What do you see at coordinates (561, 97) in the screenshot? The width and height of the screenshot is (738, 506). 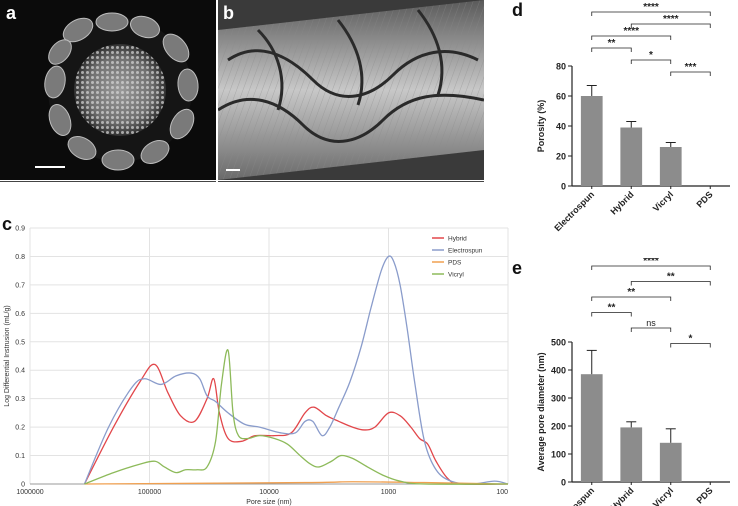 I see `y-tick-label: 60` at bounding box center [561, 97].